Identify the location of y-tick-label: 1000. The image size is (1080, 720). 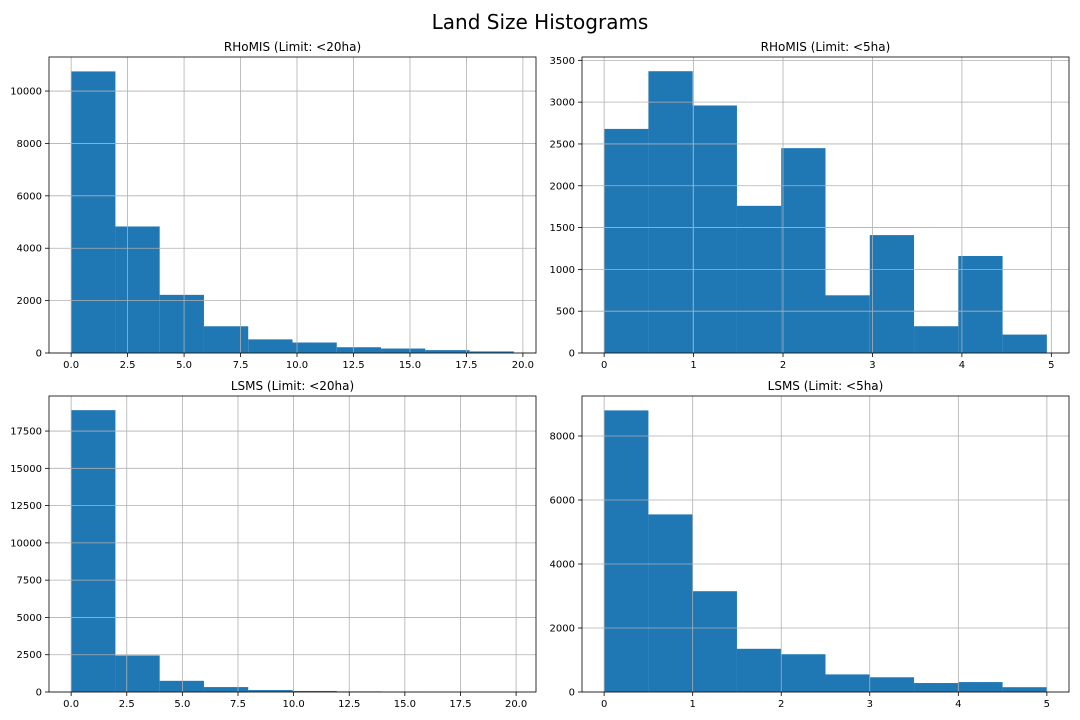
(562, 270).